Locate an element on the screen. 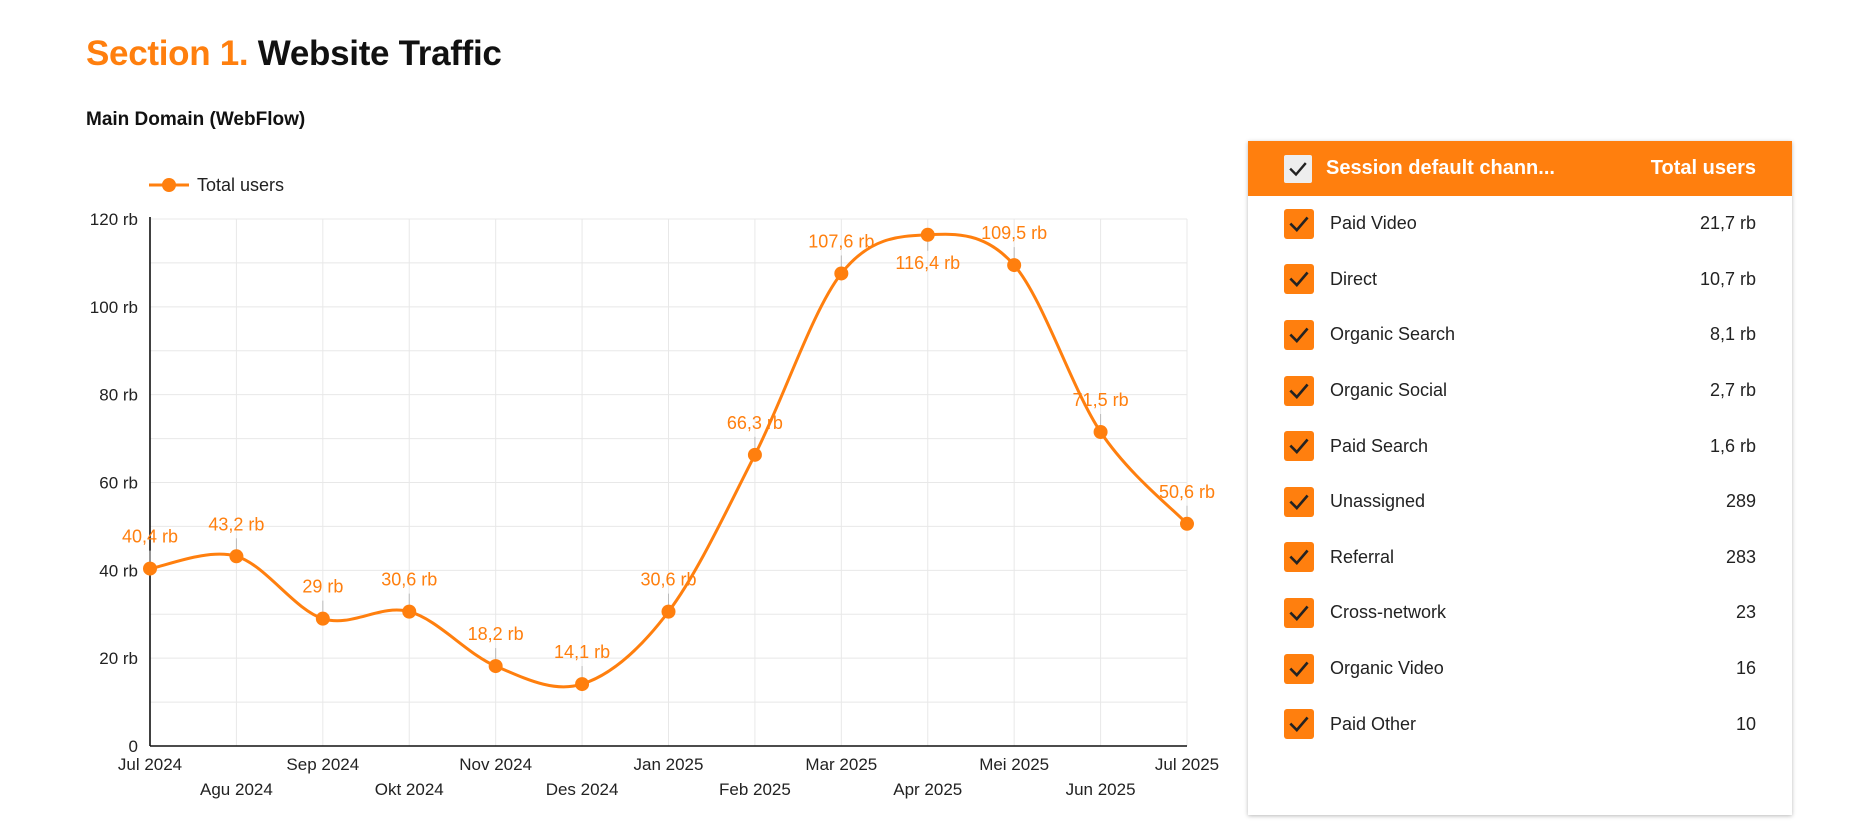 This screenshot has height=821, width=1853. channel-label: Organic Social is located at coordinates (1389, 390).